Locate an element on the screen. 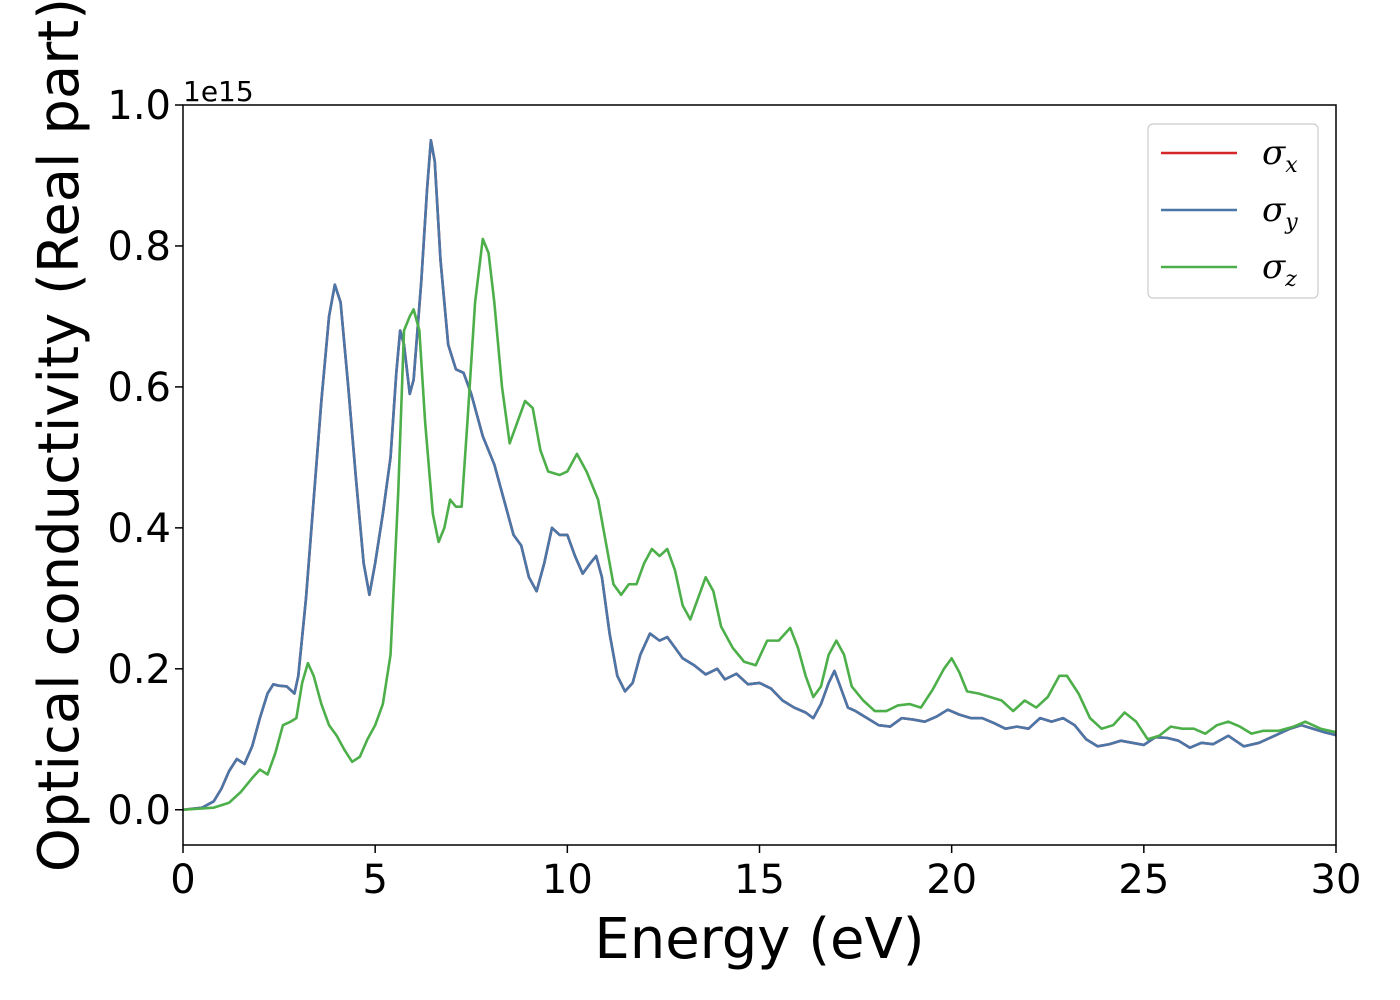 Image resolution: width=1400 pixels, height=1000 pixels. x-tick-label: 15 is located at coordinates (759, 880).